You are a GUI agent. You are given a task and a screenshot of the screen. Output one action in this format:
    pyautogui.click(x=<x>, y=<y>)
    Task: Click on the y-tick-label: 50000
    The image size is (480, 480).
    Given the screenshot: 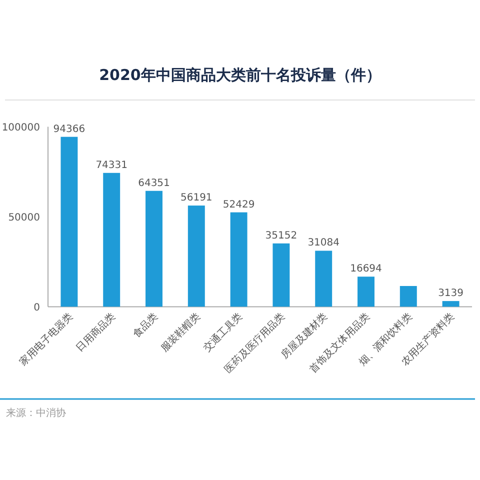 What is the action you would take?
    pyautogui.click(x=24, y=218)
    